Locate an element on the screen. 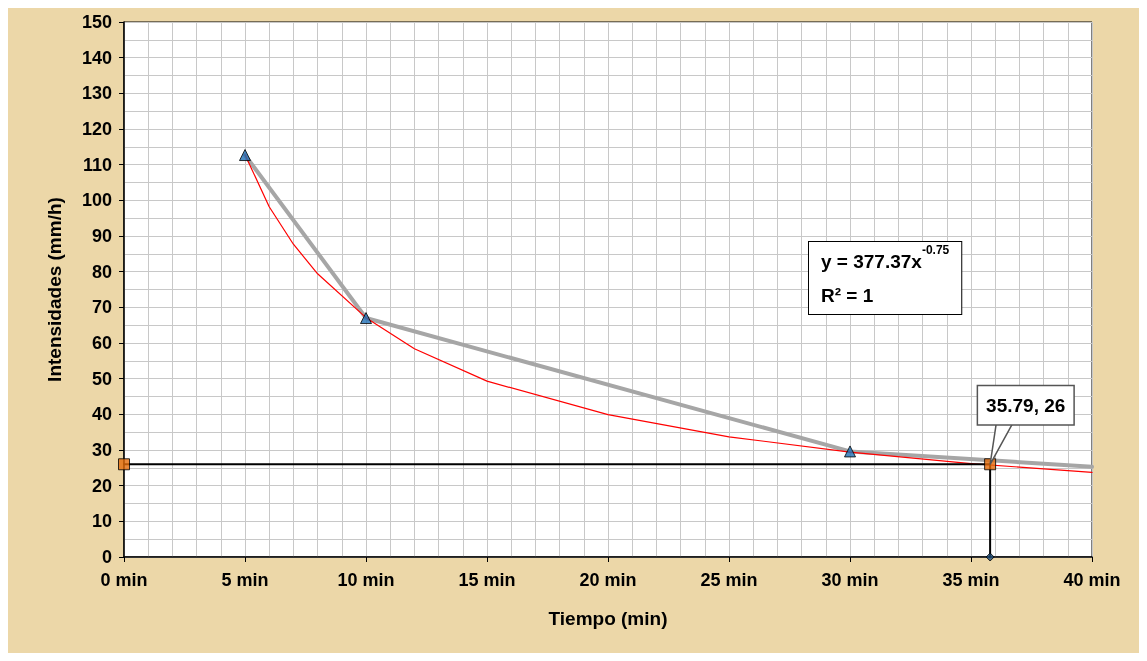 Image resolution: width=1147 pixels, height=661 pixels. y-tick-label: 80 is located at coordinates (101, 271).